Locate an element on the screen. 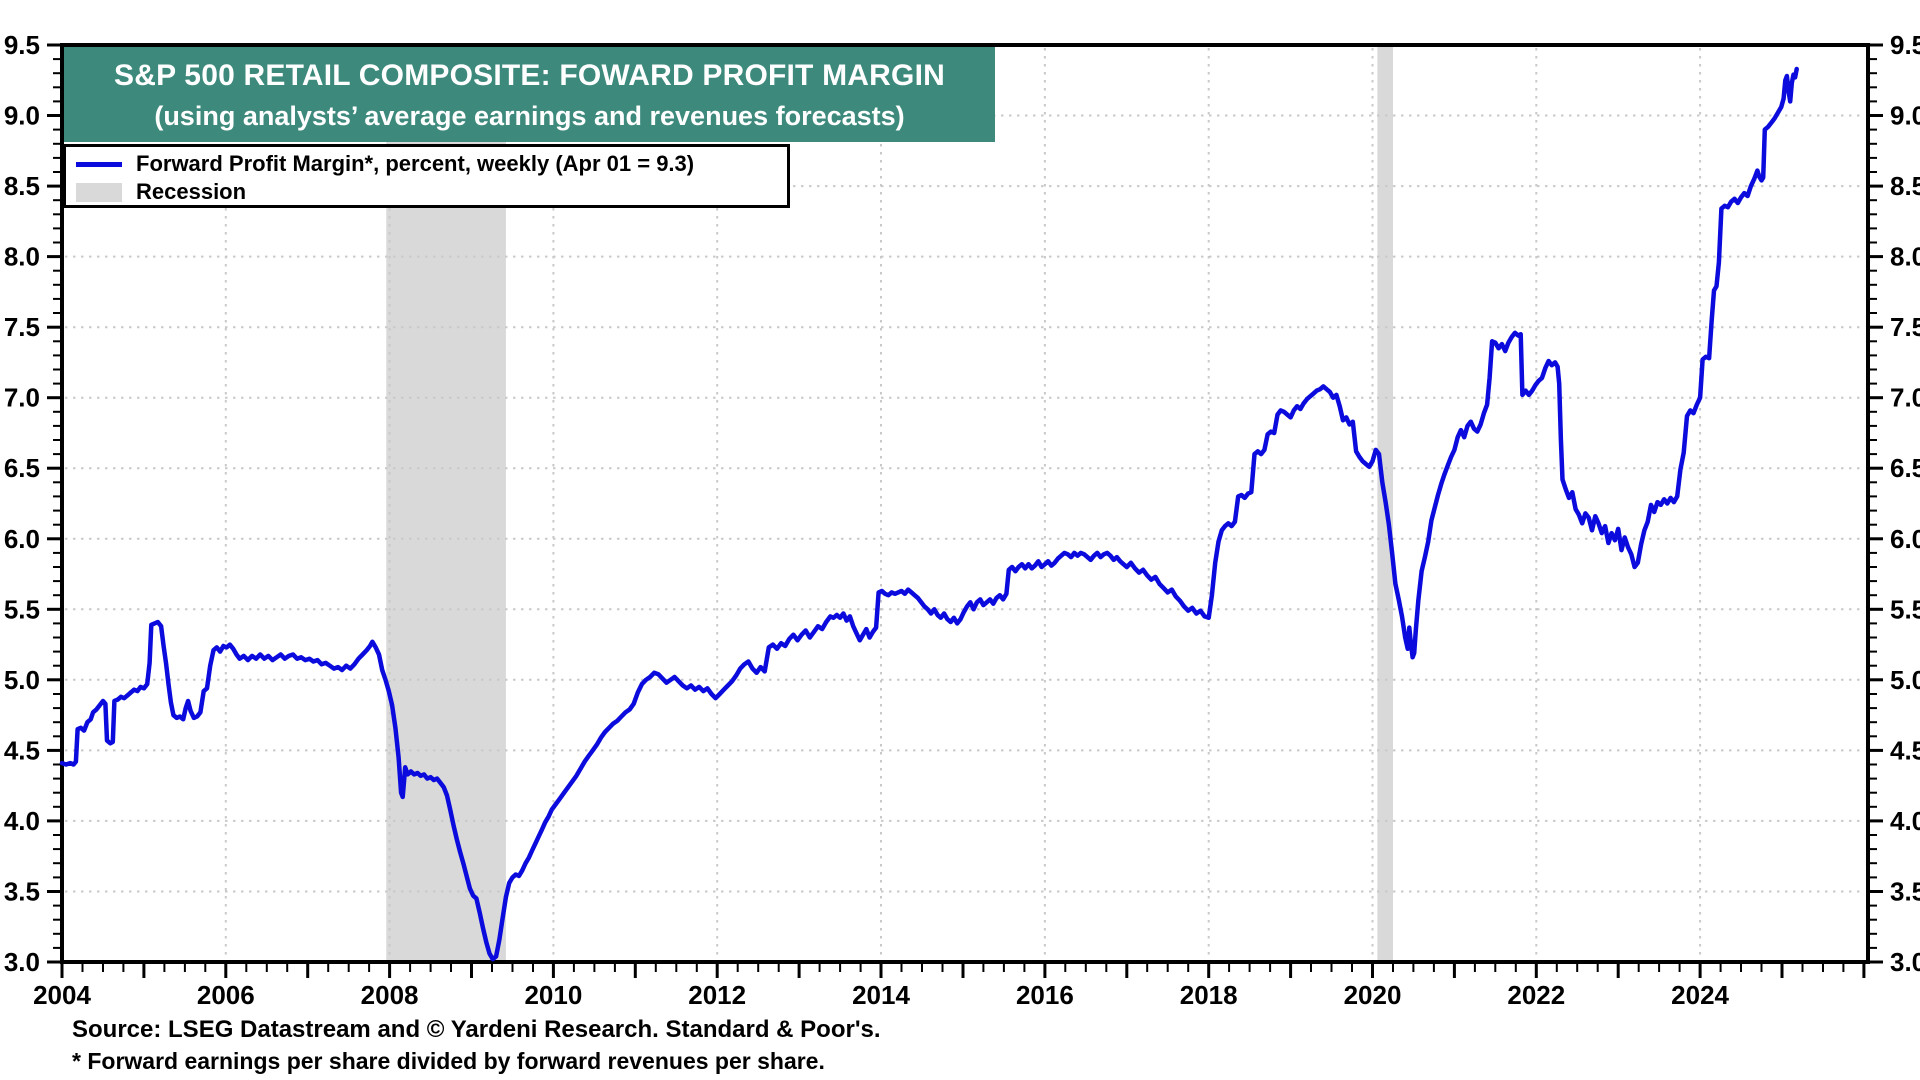 The image size is (1920, 1080). svg-text: 2012 is located at coordinates (717, 995).